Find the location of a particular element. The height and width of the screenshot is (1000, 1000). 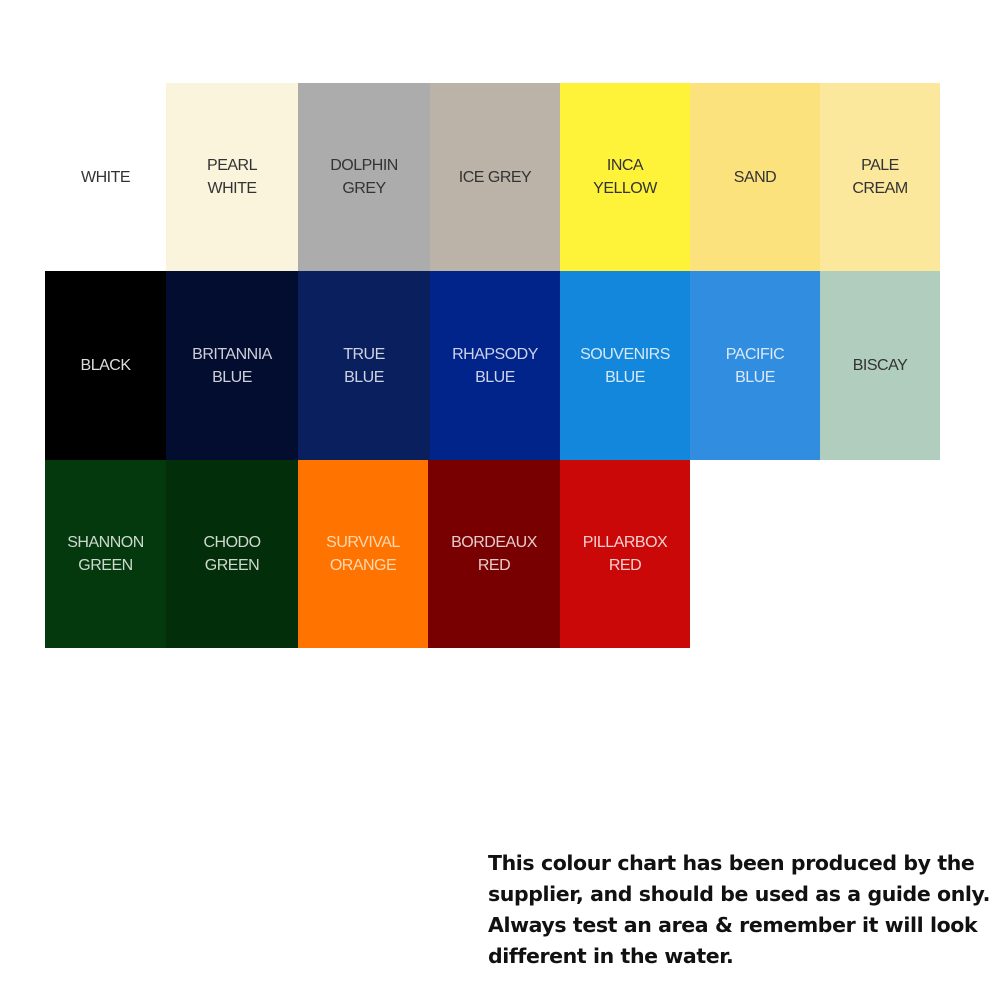

colour-swatch: WHITE is located at coordinates (105, 177).